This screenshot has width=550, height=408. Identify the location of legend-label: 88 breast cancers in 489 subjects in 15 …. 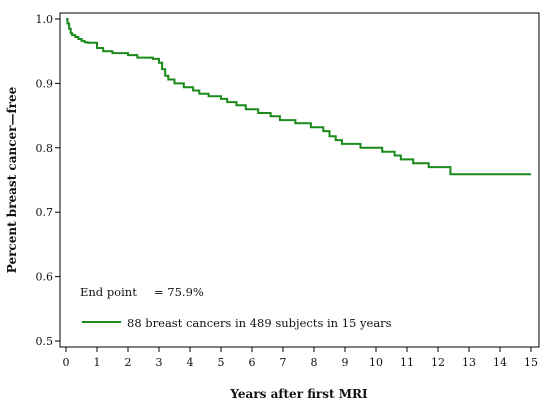
(259, 323).